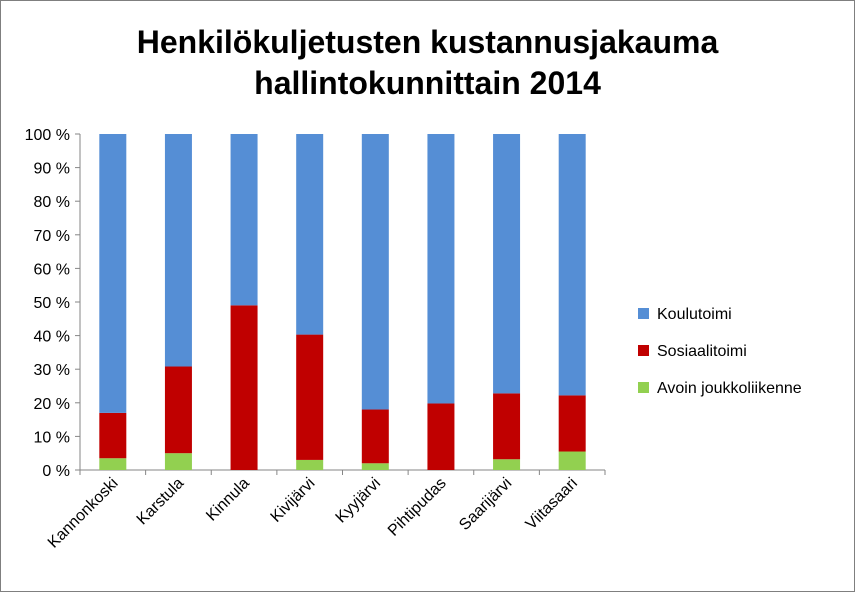 Image resolution: width=855 pixels, height=592 pixels. I want to click on y-tick-label: 10 %, so click(52, 437).